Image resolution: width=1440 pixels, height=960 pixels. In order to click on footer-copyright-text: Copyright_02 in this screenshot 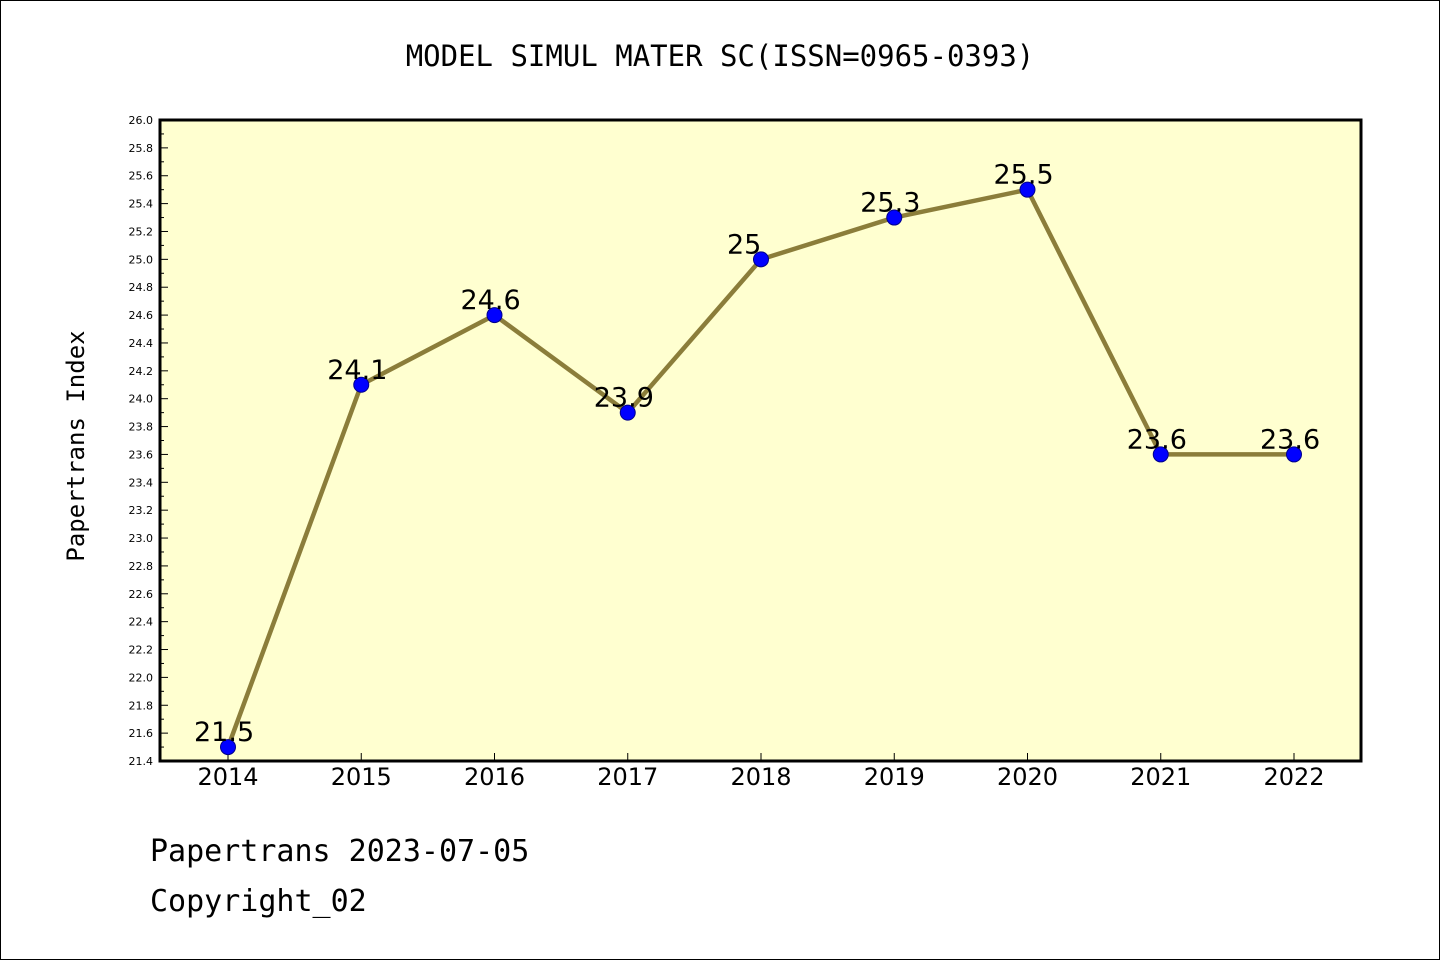, I will do `click(258, 901)`.